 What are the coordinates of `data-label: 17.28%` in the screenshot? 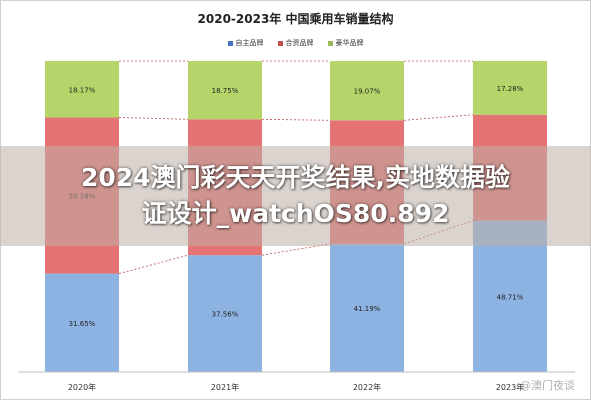 It's located at (510, 89).